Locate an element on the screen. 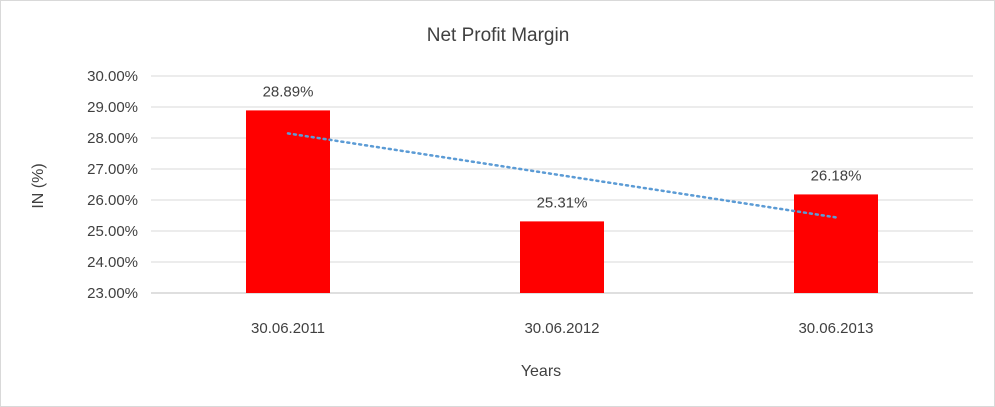 The height and width of the screenshot is (407, 995). x-axis-label: Years is located at coordinates (541, 371).